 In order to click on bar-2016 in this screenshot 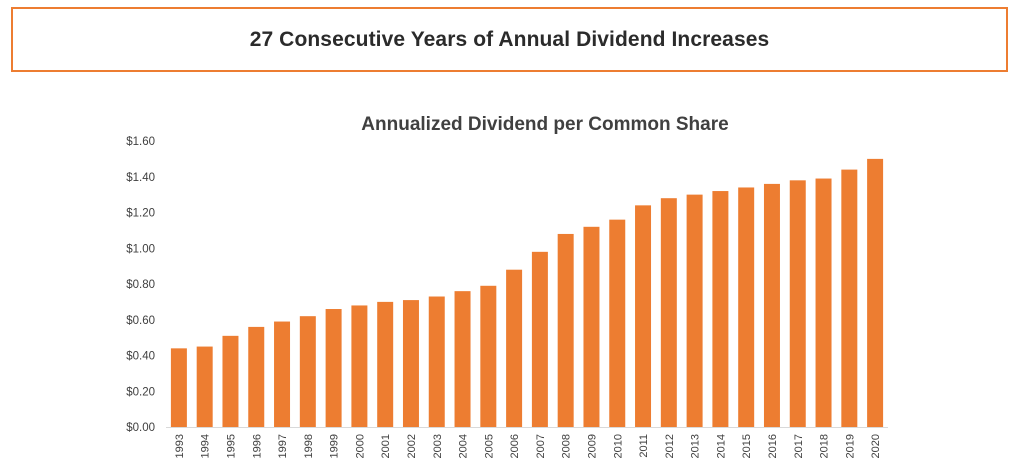, I will do `click(771, 305)`.